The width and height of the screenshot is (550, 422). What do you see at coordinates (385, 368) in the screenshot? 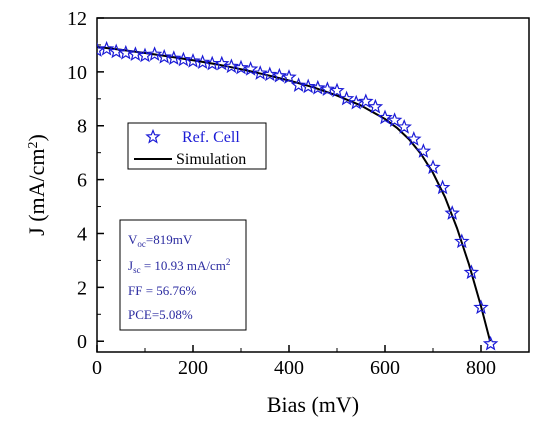
I see `x-tick-label: 600` at bounding box center [385, 368].